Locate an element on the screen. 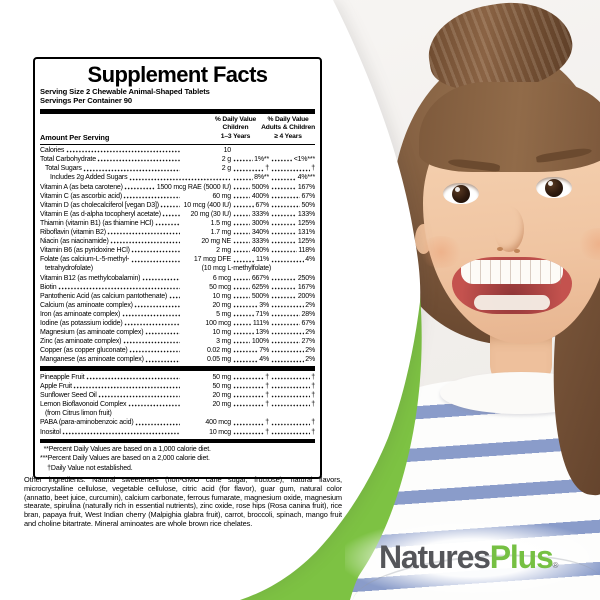 This screenshot has width=600, height=600. nutrient-name: Iodine (as potassium iodide) is located at coordinates (81, 323).